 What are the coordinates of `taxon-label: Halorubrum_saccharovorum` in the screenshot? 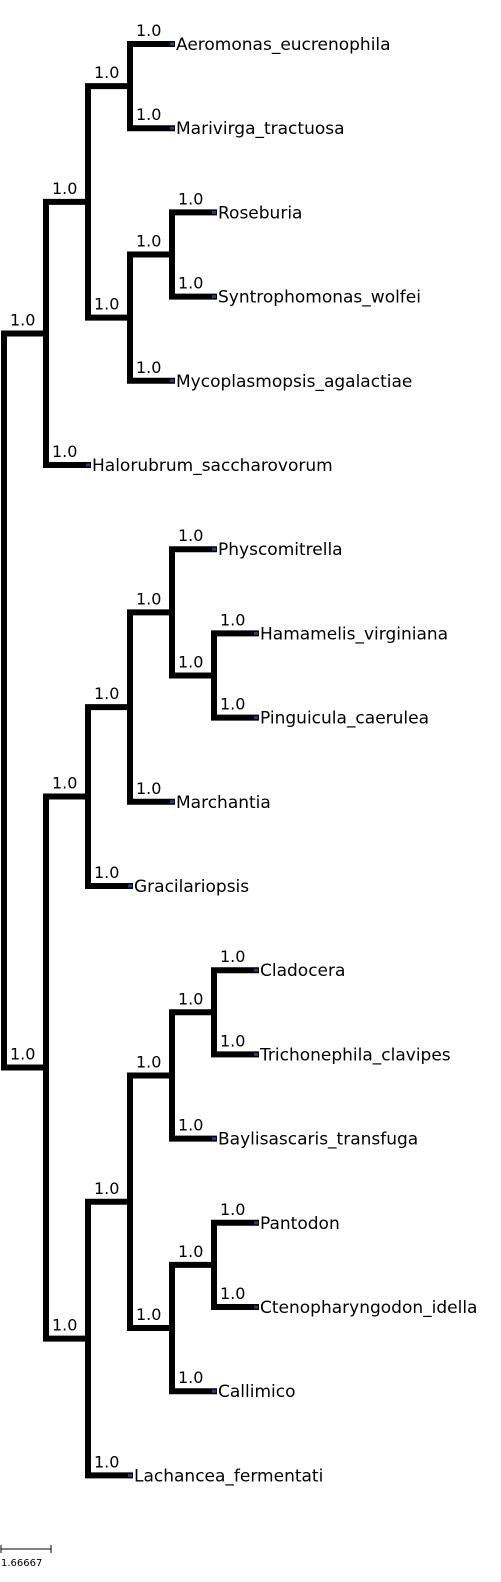 It's located at (212, 466).